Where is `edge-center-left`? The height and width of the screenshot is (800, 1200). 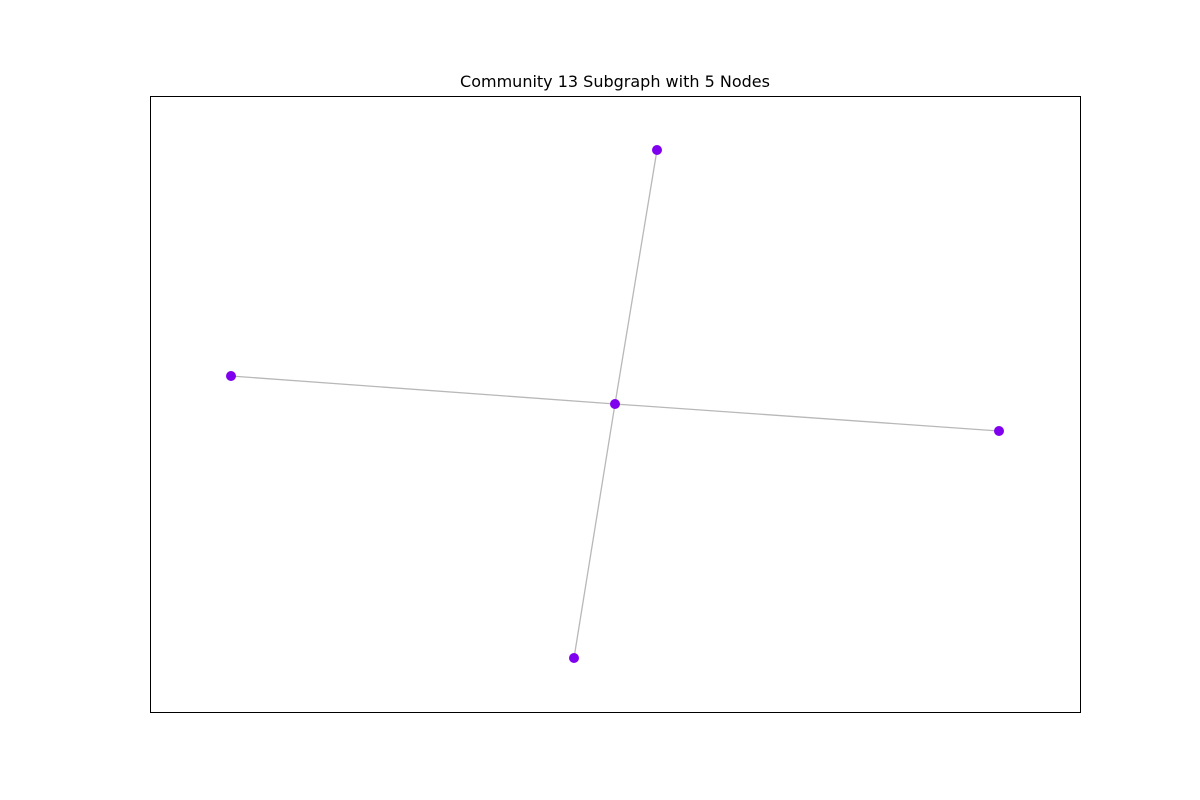
edge-center-left is located at coordinates (423, 390).